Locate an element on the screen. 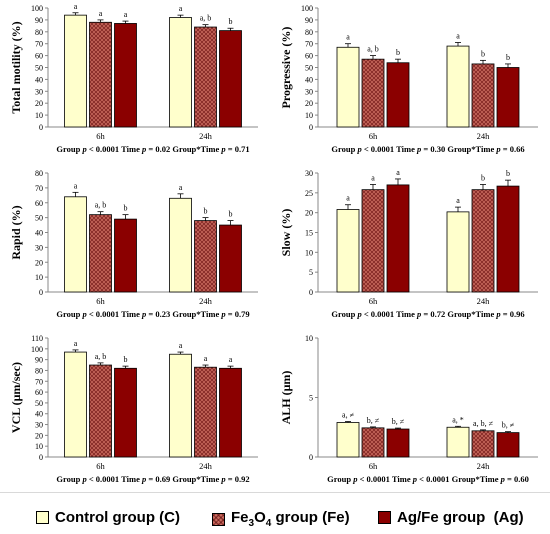 This screenshot has width=550, height=534. significance-letter: a, b, ≠ is located at coordinates (483, 423).